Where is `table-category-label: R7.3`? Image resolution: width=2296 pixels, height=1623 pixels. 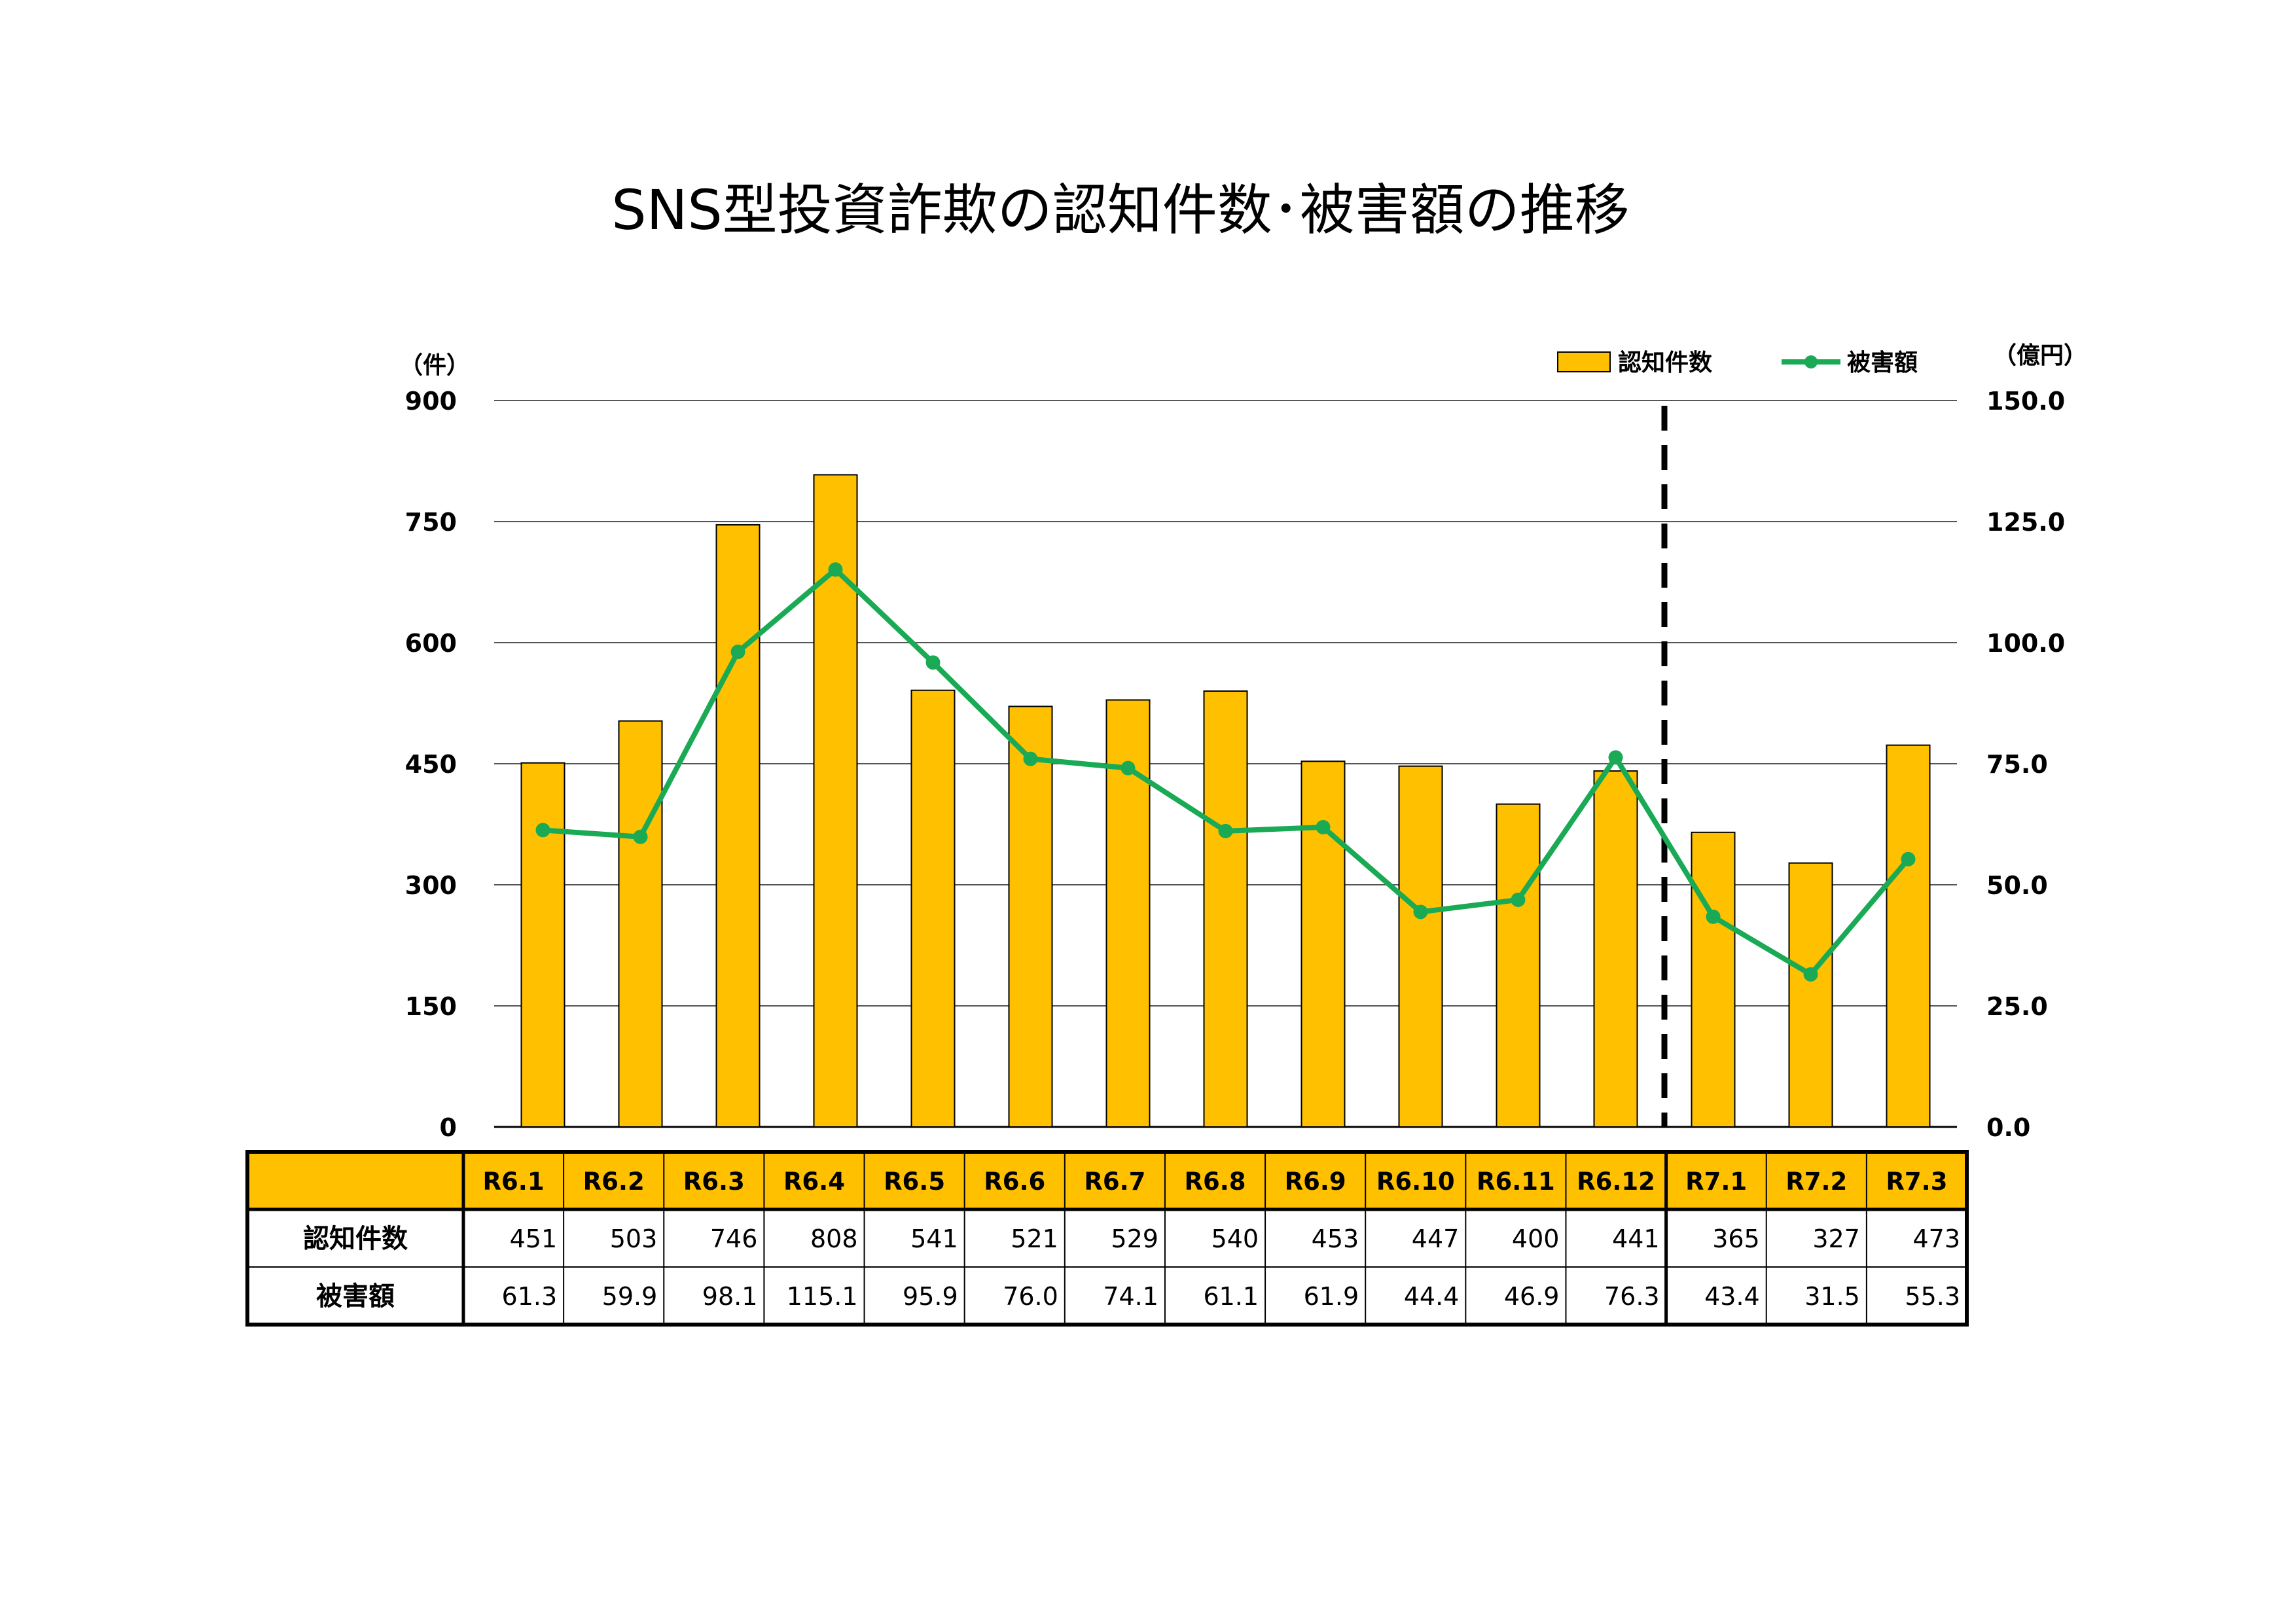
table-category-label: R7.3 is located at coordinates (1916, 1182).